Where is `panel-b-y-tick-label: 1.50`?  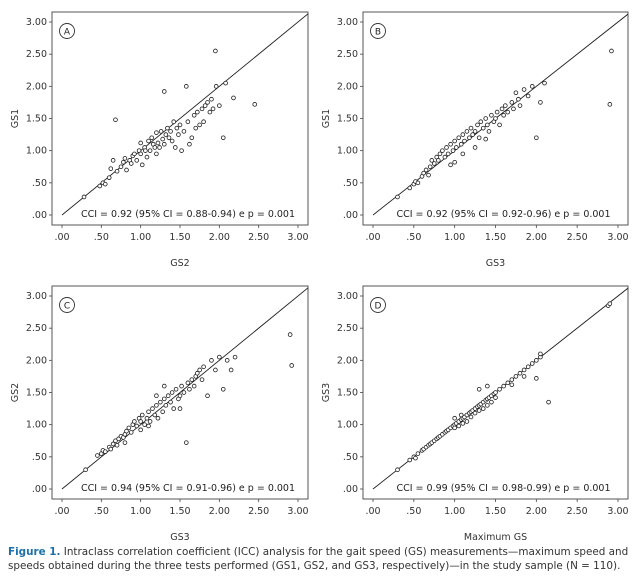 panel-b-y-tick-label: 1.50 is located at coordinates (347, 119).